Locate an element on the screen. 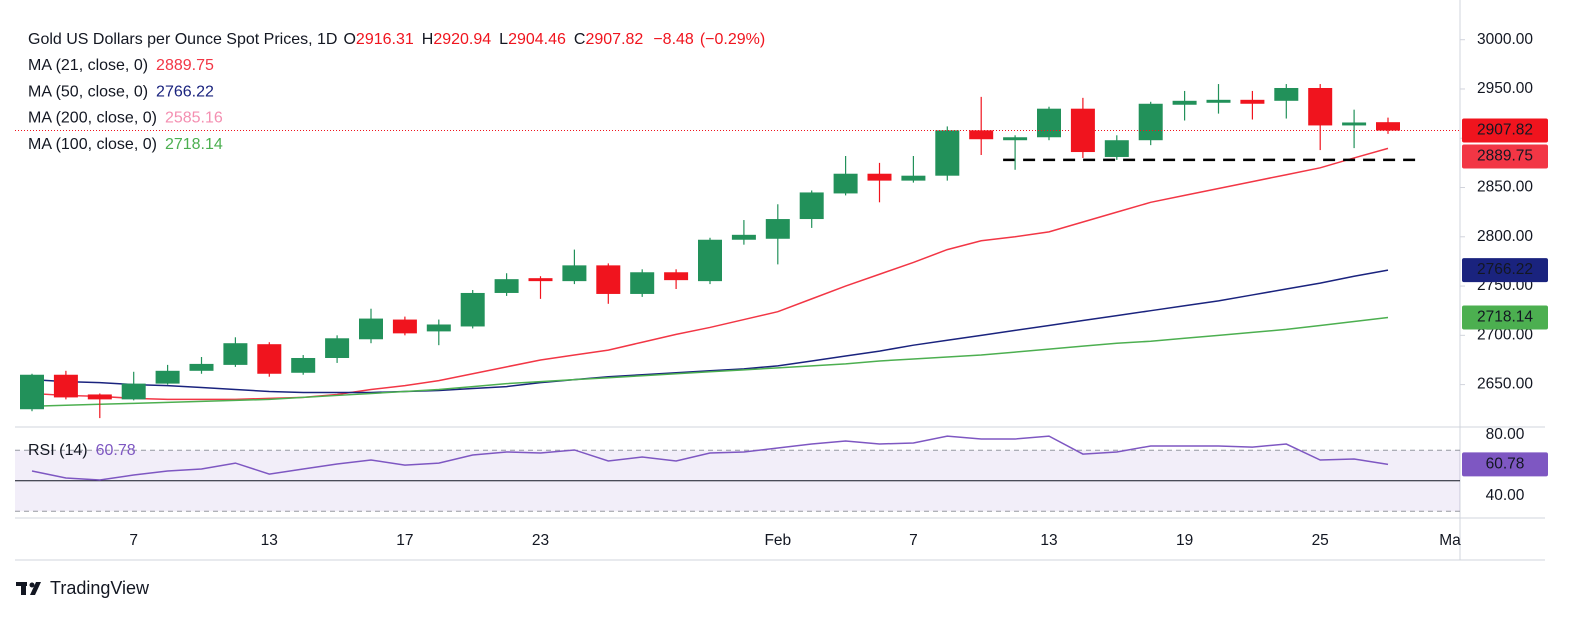 Image resolution: width=1592 pixels, height=625 pixels. legend-entry: MA (200, close, 0) 2585.16 is located at coordinates (125, 118).